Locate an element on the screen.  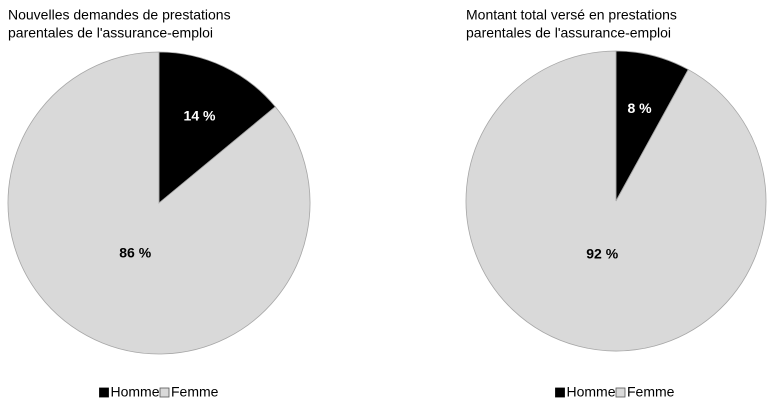
data-label: 86 % is located at coordinates (135, 252).